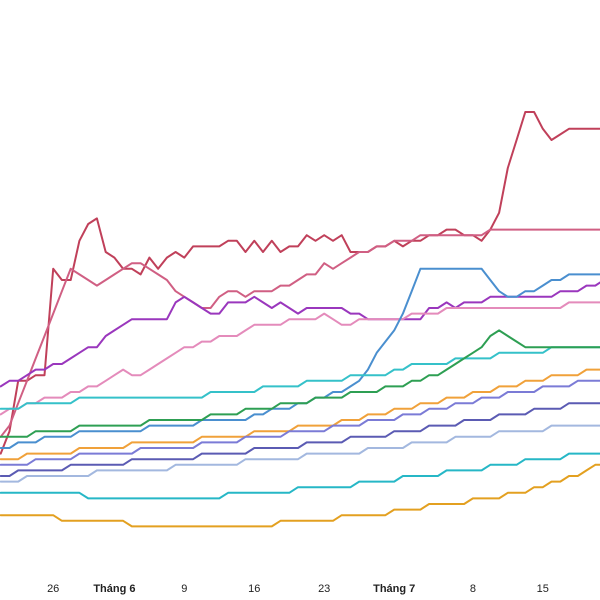 The height and width of the screenshot is (600, 600). I want to click on x-axis: 26 Tháng 6 9 16 23 Tháng 7 8 15, so click(298, 589).